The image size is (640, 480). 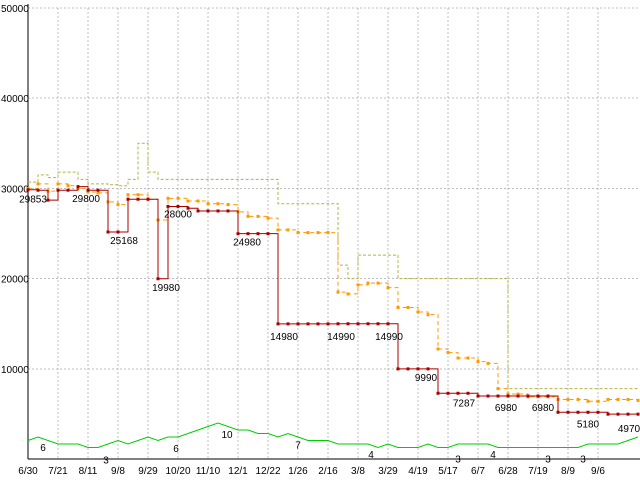 What do you see at coordinates (598, 471) in the screenshot?
I see `x-tick-label: 9/6` at bounding box center [598, 471].